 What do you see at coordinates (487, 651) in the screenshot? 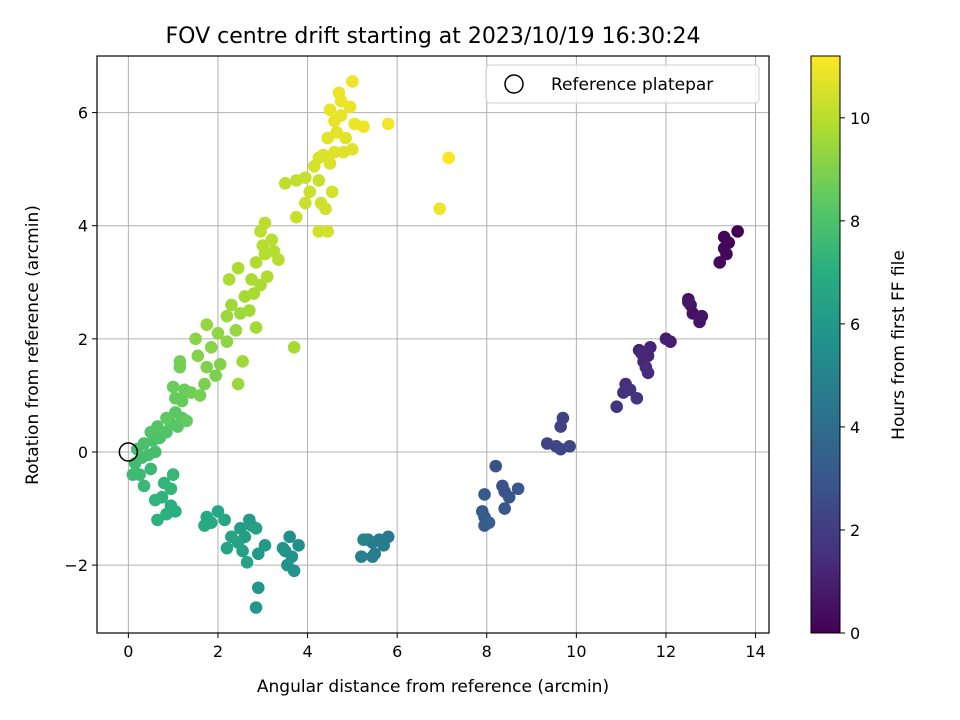
I see `x-tick-label: 8` at bounding box center [487, 651].